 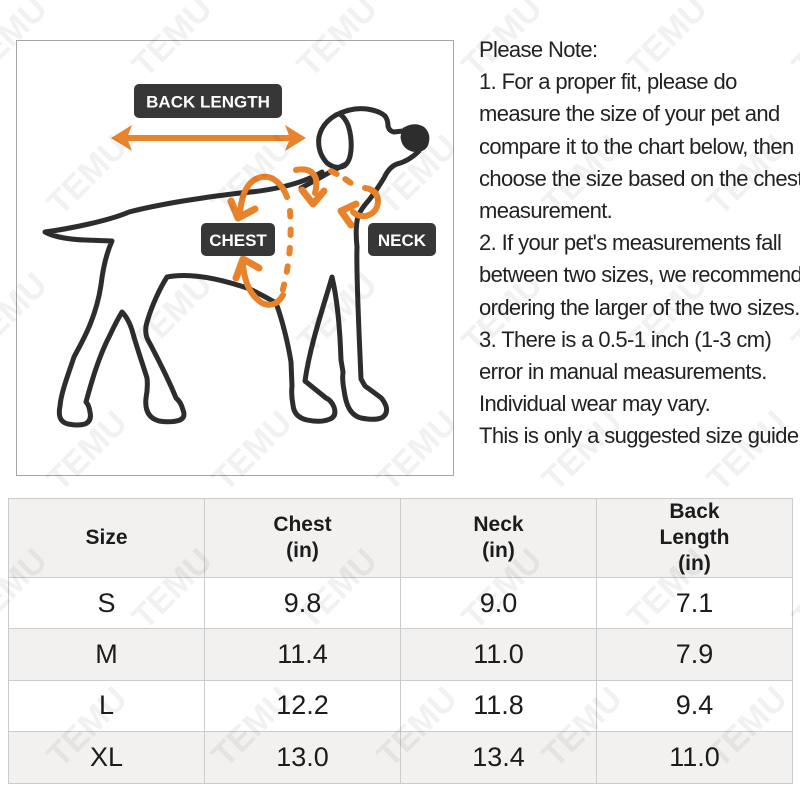 What do you see at coordinates (238, 240) in the screenshot?
I see `svg-text: CHEST` at bounding box center [238, 240].